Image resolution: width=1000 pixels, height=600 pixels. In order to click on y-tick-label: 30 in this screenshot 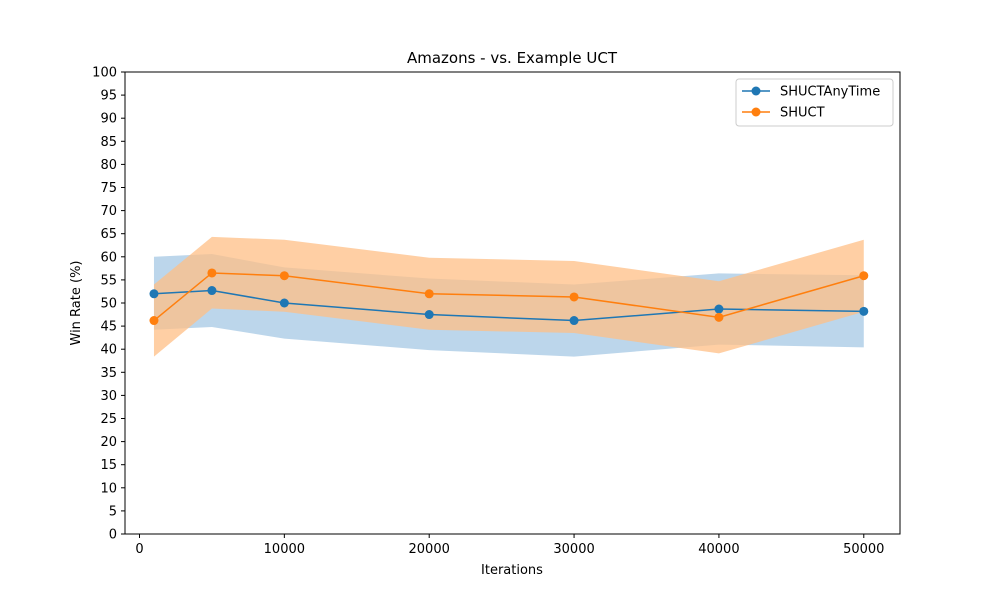, I will do `click(108, 396)`.